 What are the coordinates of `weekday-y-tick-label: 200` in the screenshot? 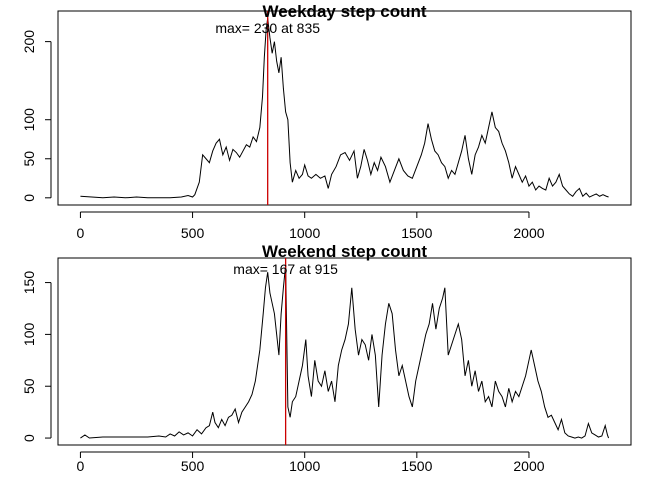 It's located at (29, 42).